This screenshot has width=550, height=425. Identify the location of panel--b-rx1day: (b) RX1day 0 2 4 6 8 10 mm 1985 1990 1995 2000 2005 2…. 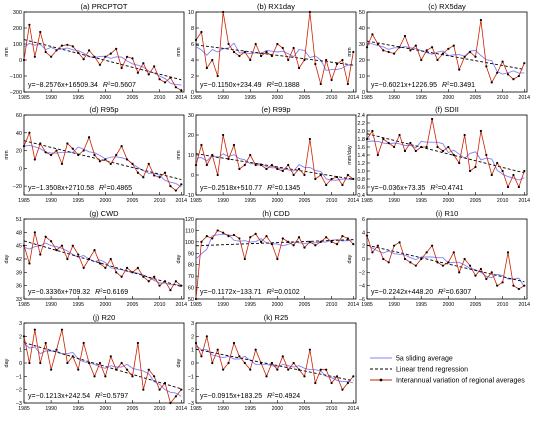
(267, 51).